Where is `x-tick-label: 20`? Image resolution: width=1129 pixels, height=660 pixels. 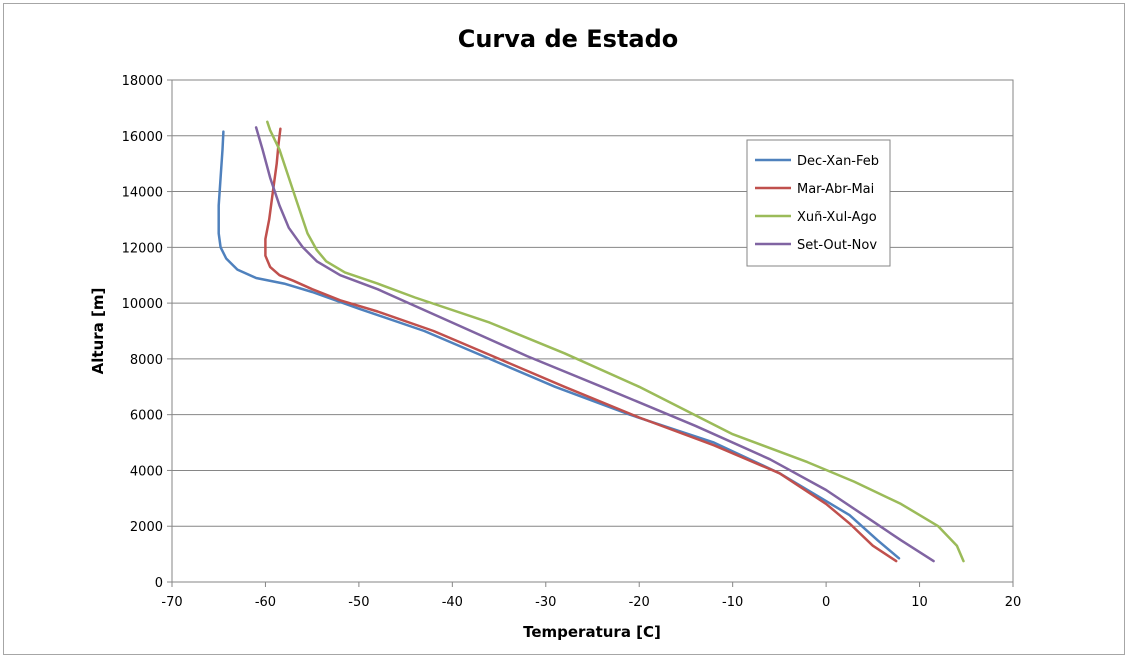
x-tick-label: 20 is located at coordinates (1013, 602).